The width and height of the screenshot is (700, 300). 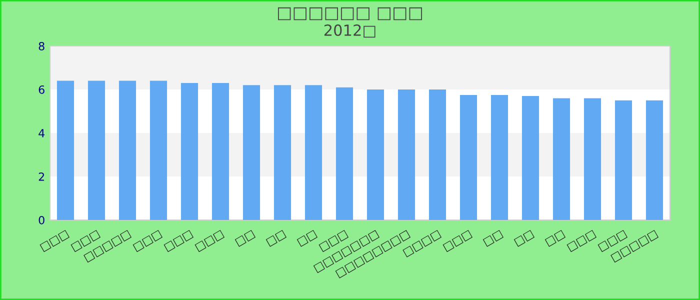 I want to click on chart-title: □□□□□□ □□□, so click(x=350, y=13).